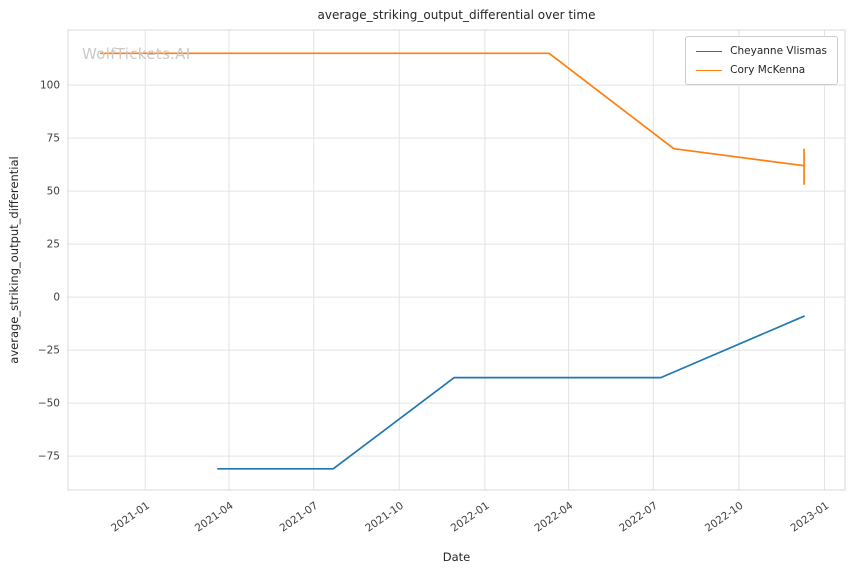 This screenshot has width=853, height=575. Describe the element at coordinates (53, 139) in the screenshot. I see `y-tick-label: 75` at that location.